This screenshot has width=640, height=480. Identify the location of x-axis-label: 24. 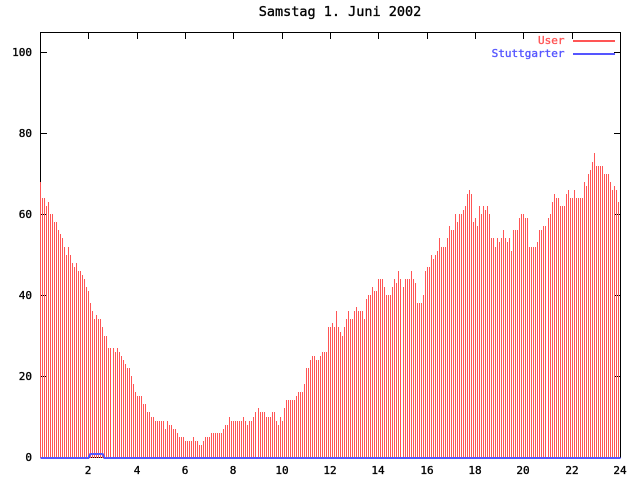
(620, 470).